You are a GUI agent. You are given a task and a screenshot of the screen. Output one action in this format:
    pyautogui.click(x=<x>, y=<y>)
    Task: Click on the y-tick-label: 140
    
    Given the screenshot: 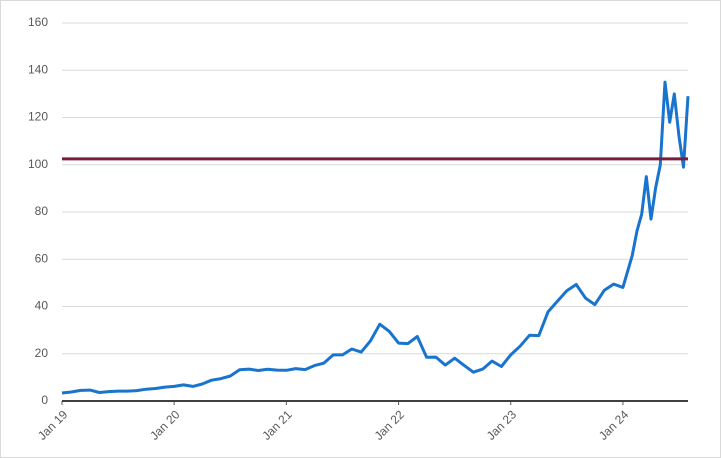 What is the action you would take?
    pyautogui.click(x=38, y=69)
    